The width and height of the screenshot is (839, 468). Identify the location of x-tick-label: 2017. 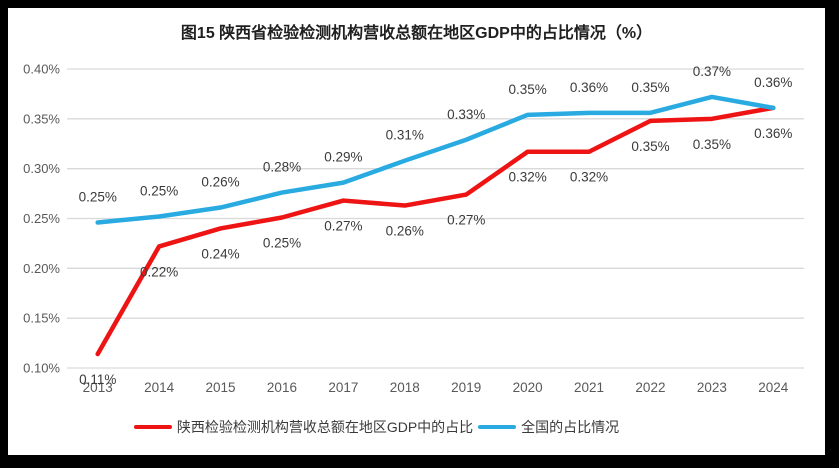
(343, 387).